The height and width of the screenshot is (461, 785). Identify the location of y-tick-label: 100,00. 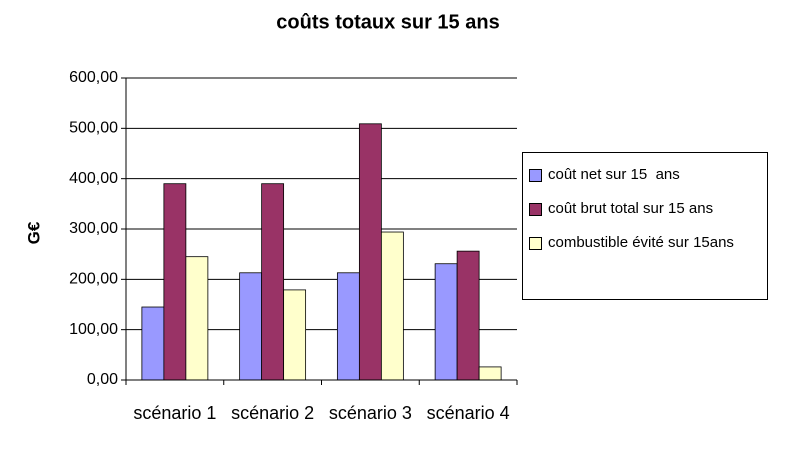
(93, 329).